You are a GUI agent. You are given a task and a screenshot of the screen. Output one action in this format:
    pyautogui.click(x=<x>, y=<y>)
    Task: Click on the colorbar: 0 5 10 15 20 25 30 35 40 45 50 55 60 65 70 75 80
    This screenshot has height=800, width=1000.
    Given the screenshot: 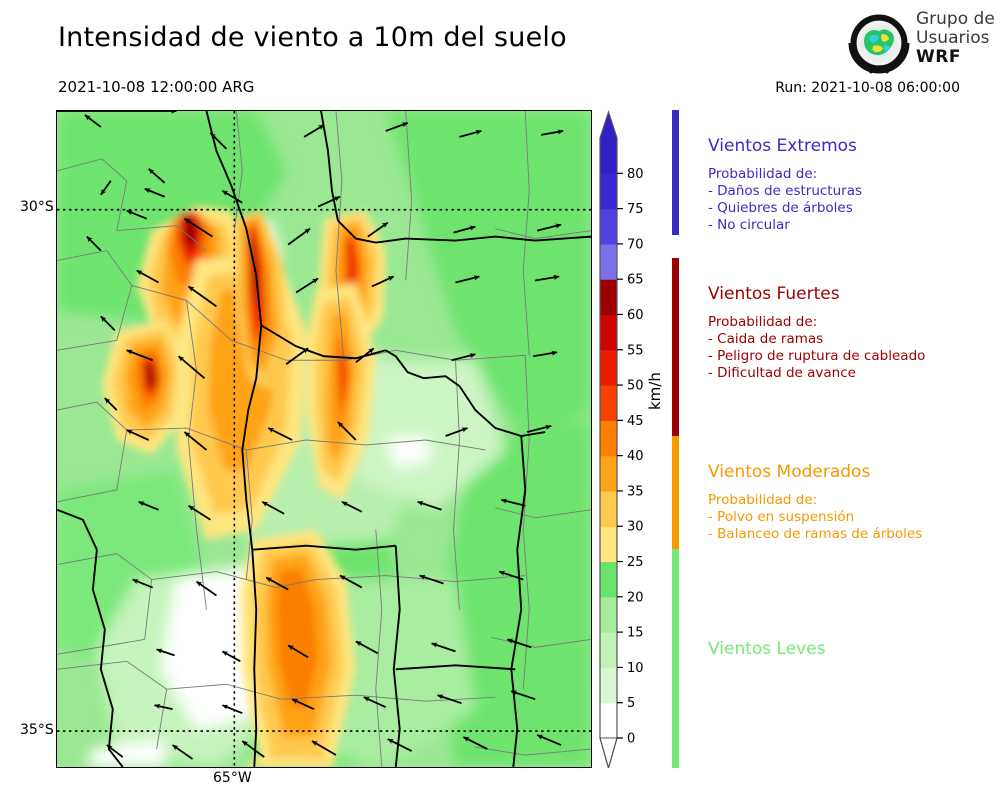 What is the action you would take?
    pyautogui.click(x=629, y=438)
    